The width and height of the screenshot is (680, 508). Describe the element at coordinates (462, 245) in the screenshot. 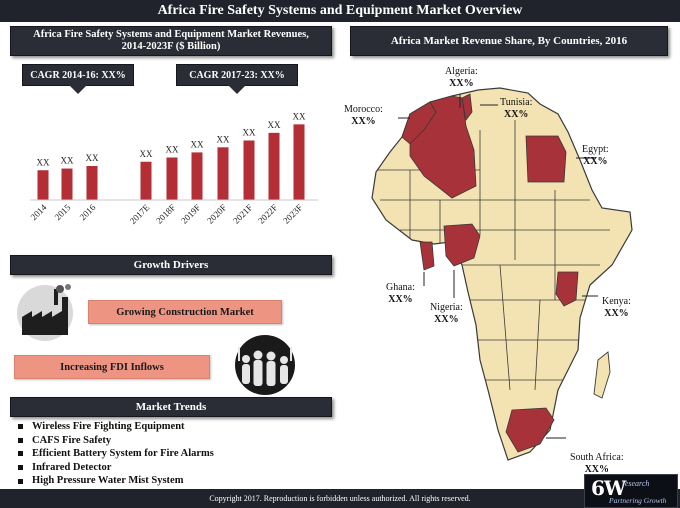

I see `nigeria-region` at that location.